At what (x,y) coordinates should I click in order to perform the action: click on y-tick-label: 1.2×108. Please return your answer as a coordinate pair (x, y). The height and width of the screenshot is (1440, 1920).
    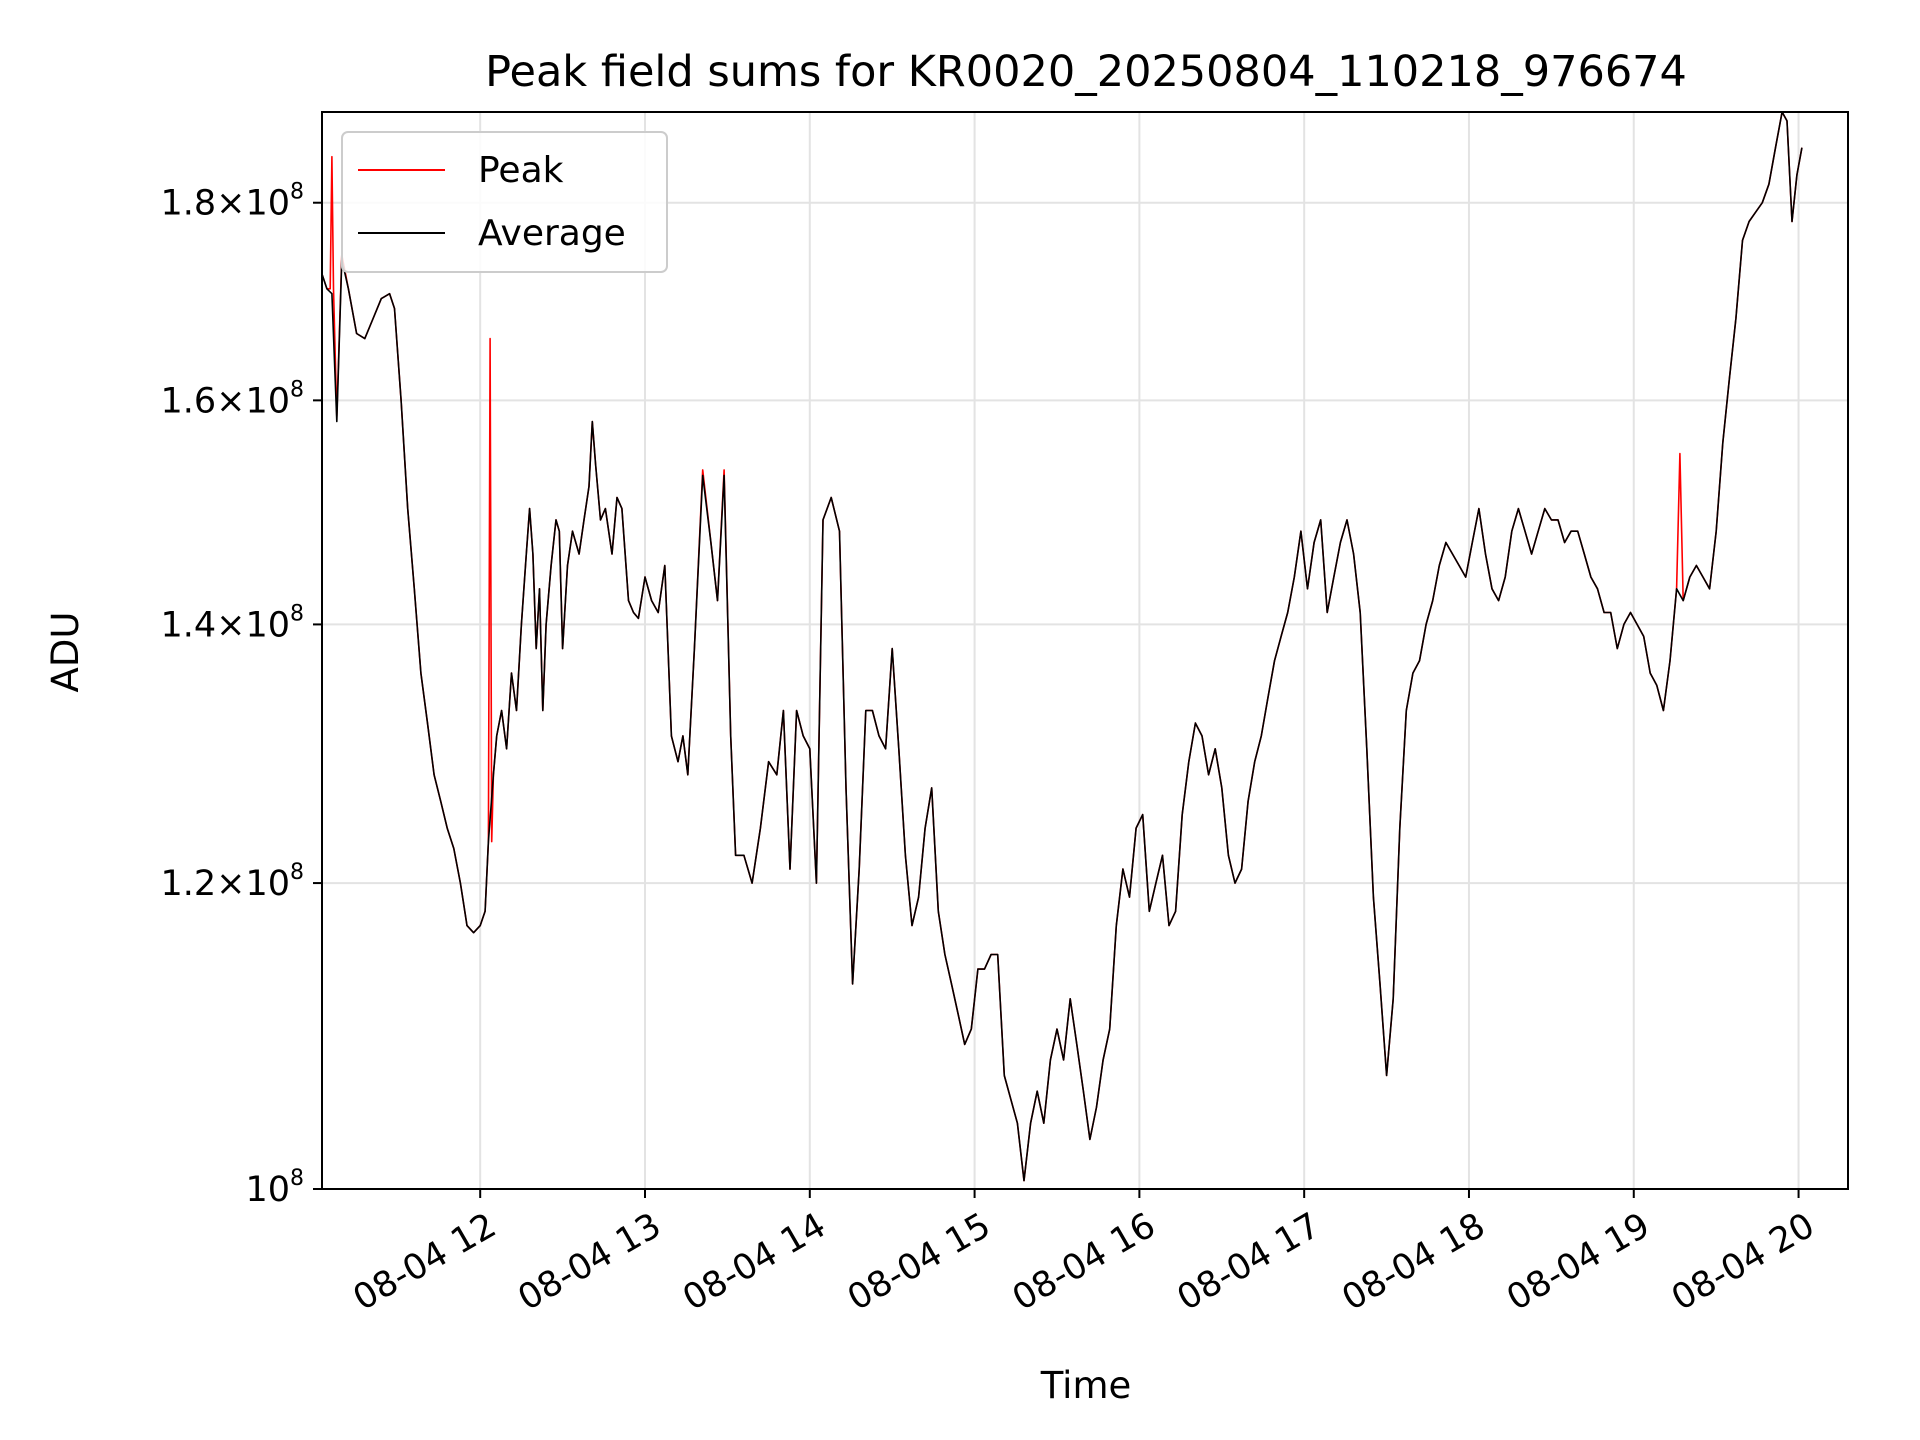
    Looking at the image, I should click on (232, 882).